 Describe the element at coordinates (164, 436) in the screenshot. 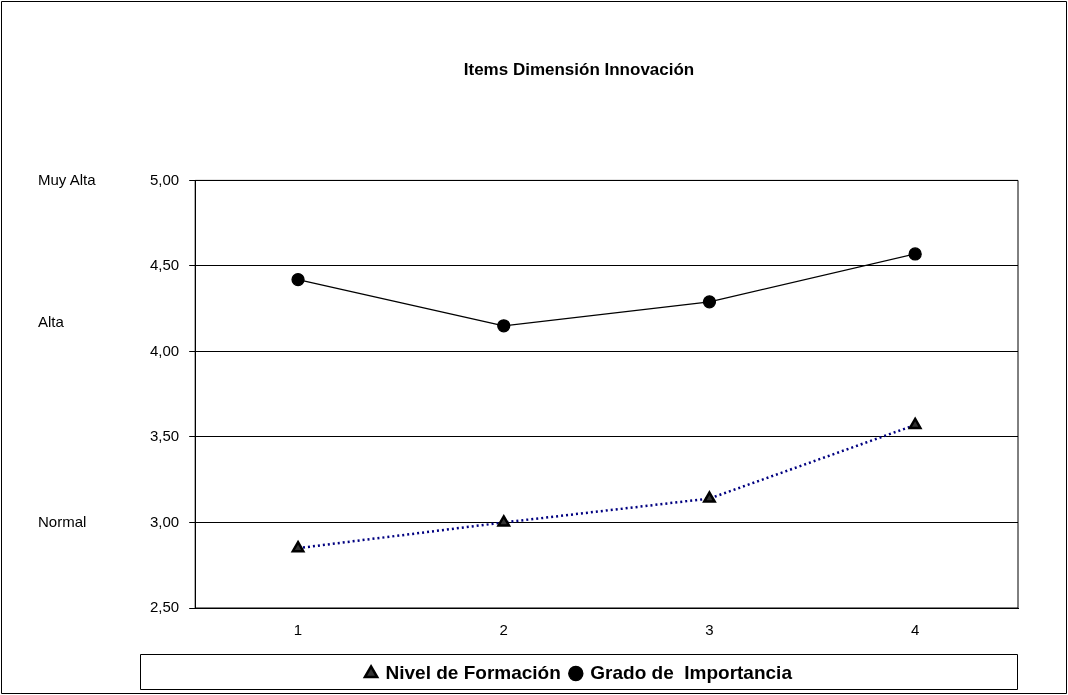

I see `y-tick-label: 3,50` at that location.